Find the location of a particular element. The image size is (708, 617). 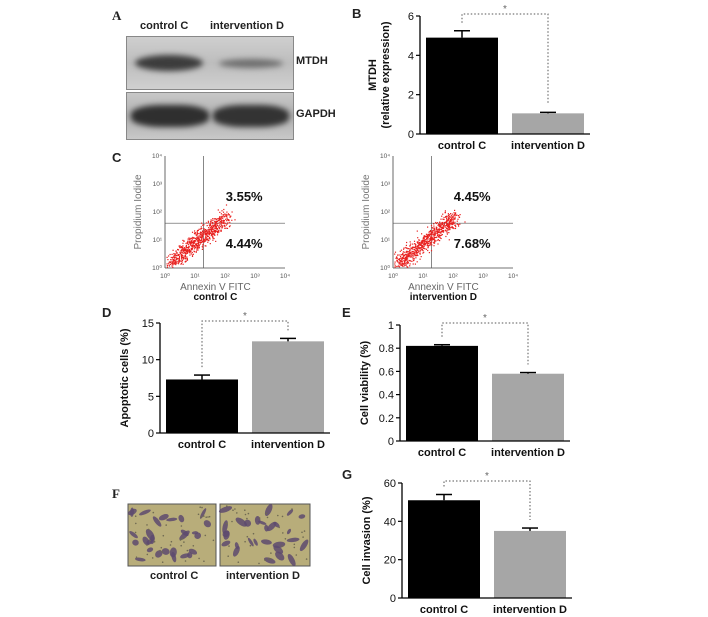

blot-gapdh is located at coordinates (210, 116).